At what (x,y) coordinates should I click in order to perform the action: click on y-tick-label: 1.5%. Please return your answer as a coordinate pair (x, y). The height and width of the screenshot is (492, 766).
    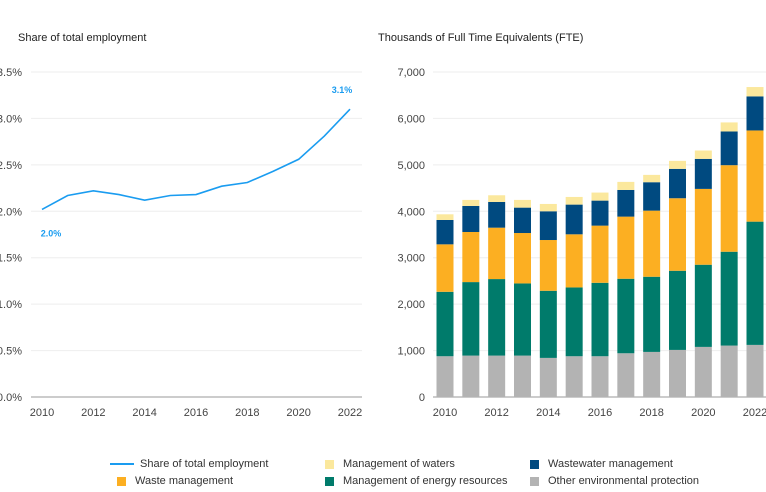
    Looking at the image, I should click on (11, 259).